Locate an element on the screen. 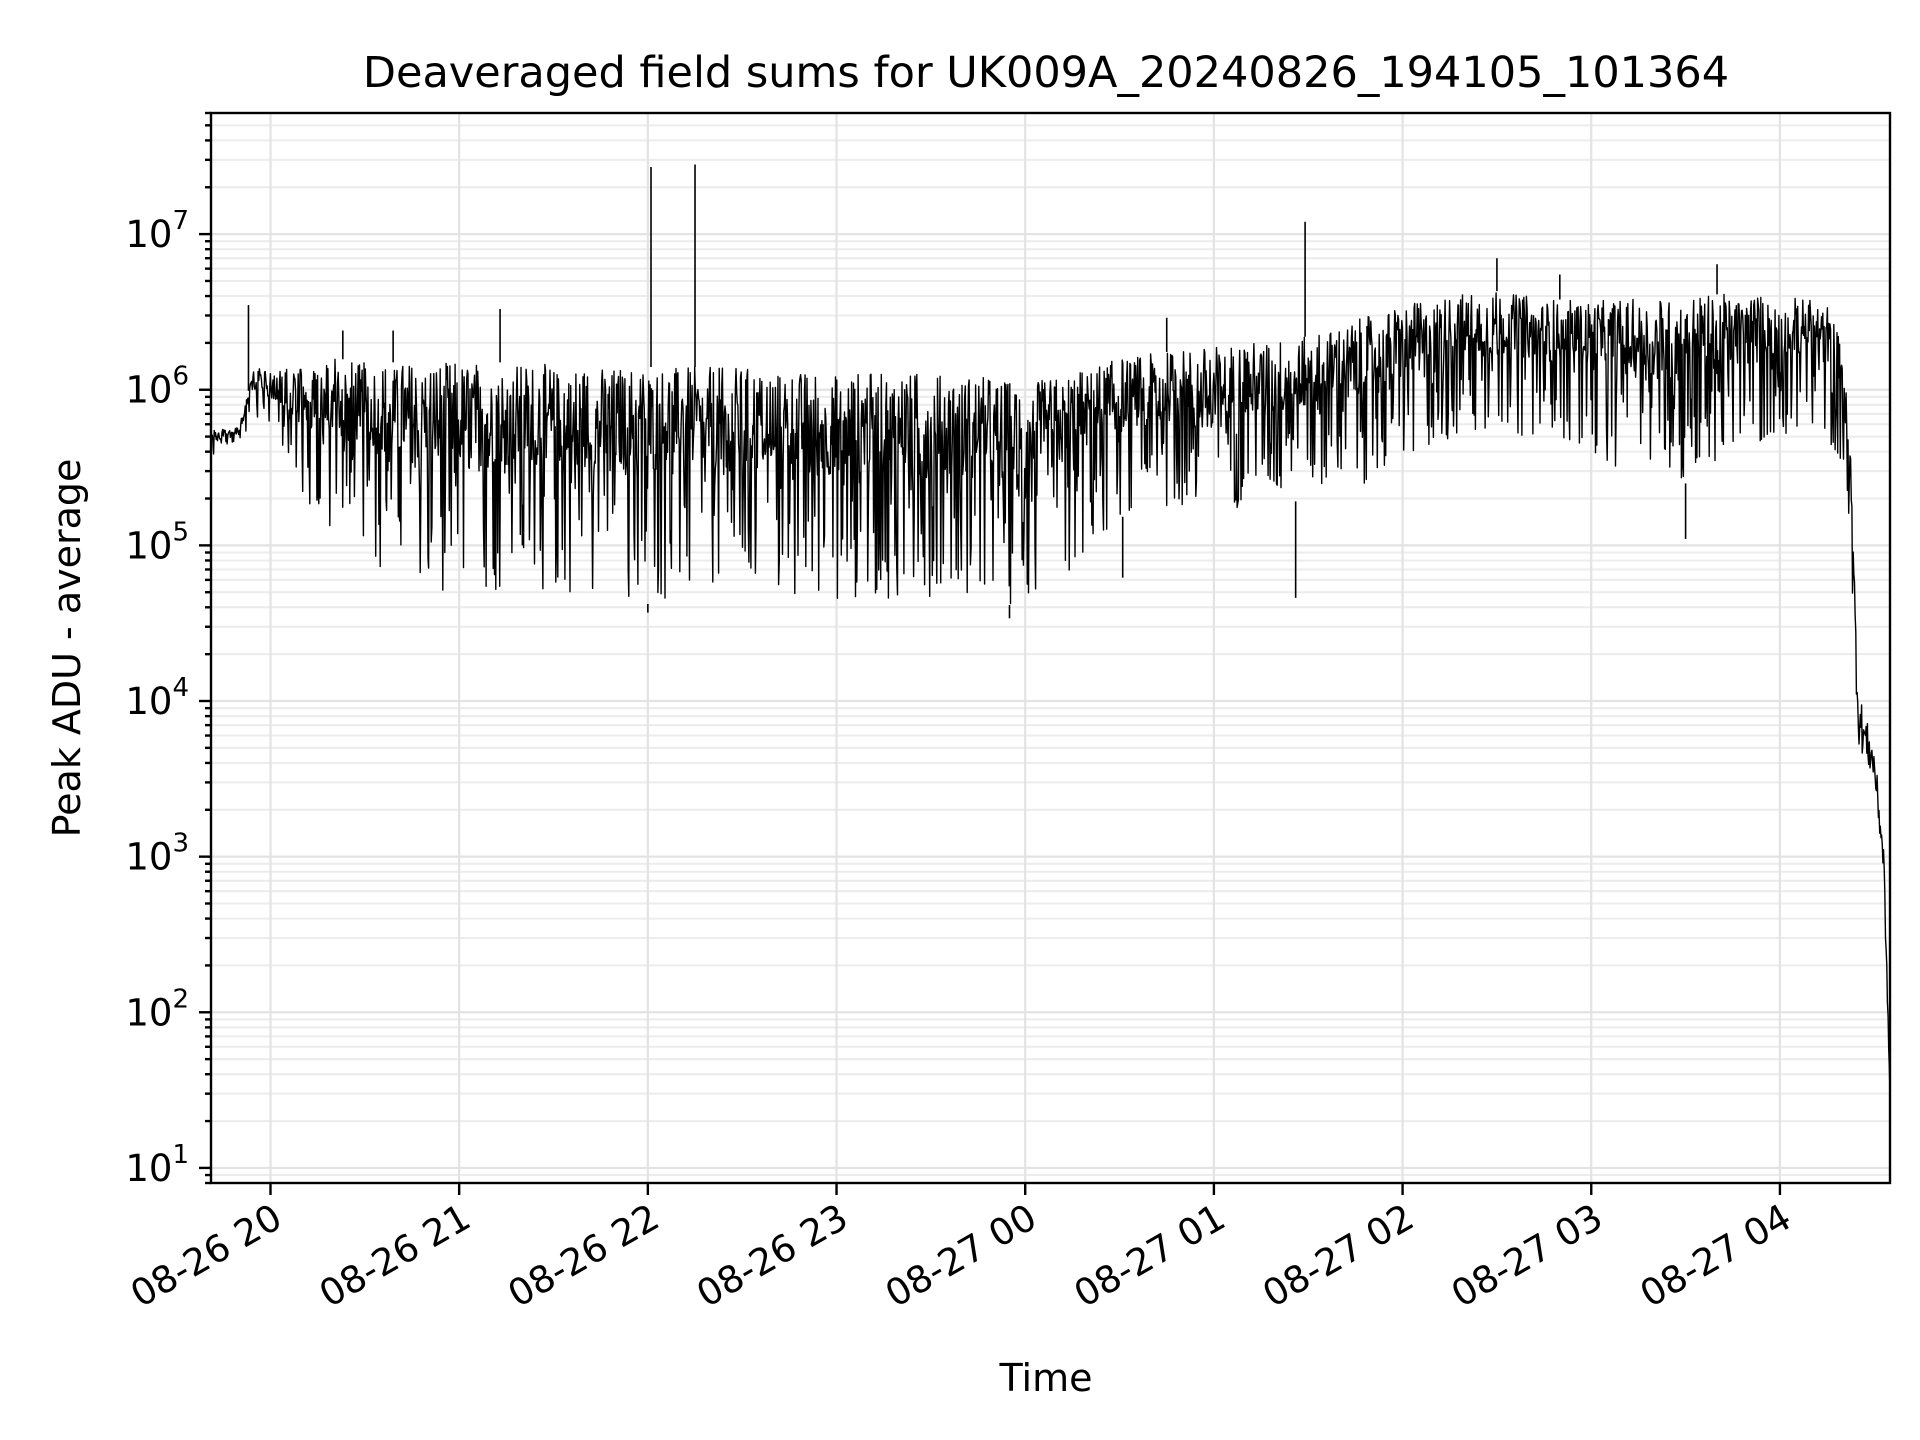 This screenshot has height=1440, width=1920. y-tick-label: 10¹ is located at coordinates (157, 1165).